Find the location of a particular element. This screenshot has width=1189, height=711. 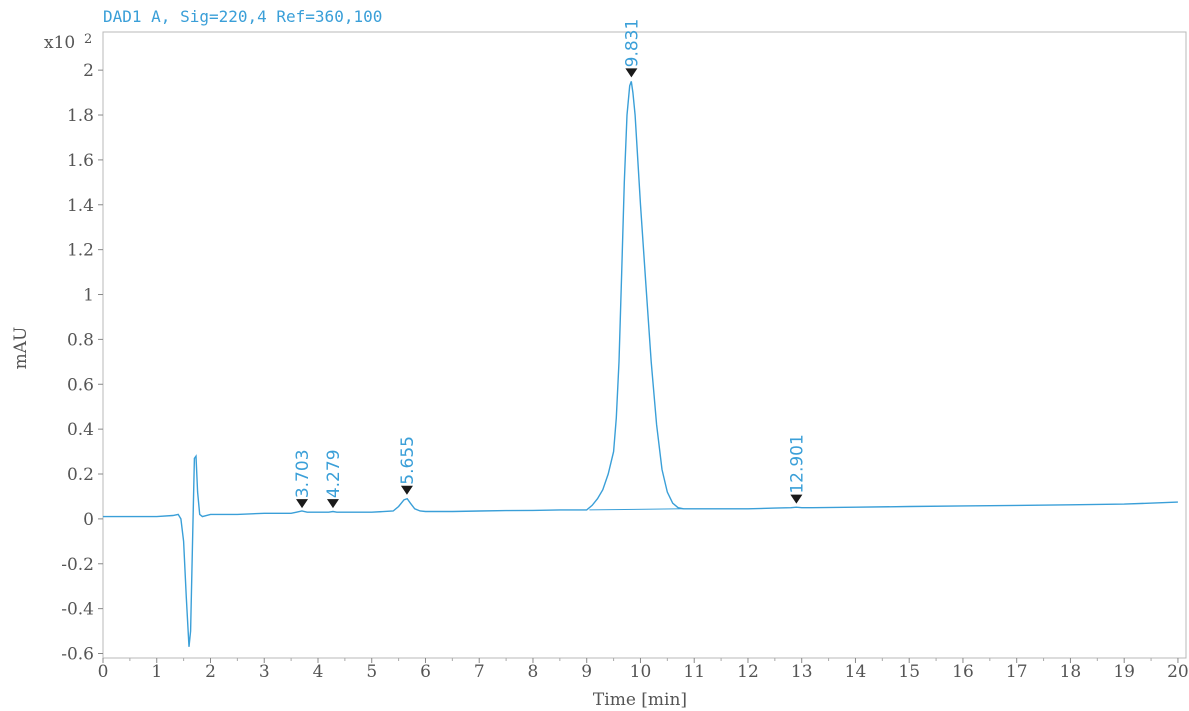

x-tick-label: 11 is located at coordinates (694, 672).